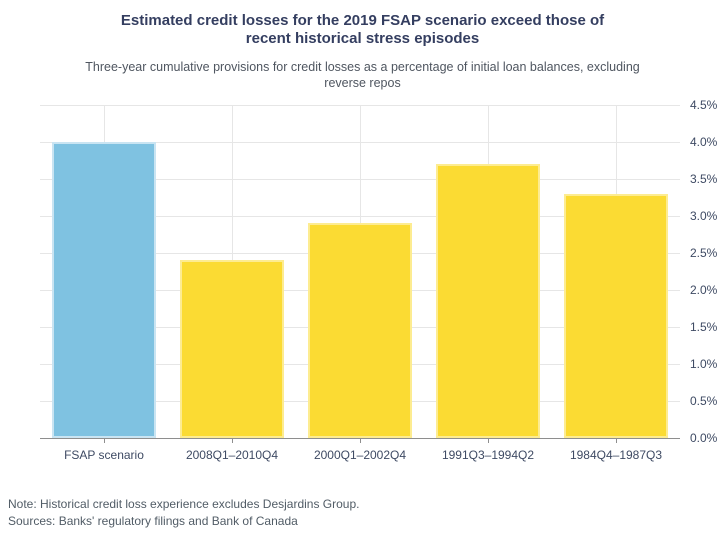 Image resolution: width=725 pixels, height=534 pixels. I want to click on y-axis-tick-label: 4.0%, so click(704, 142).